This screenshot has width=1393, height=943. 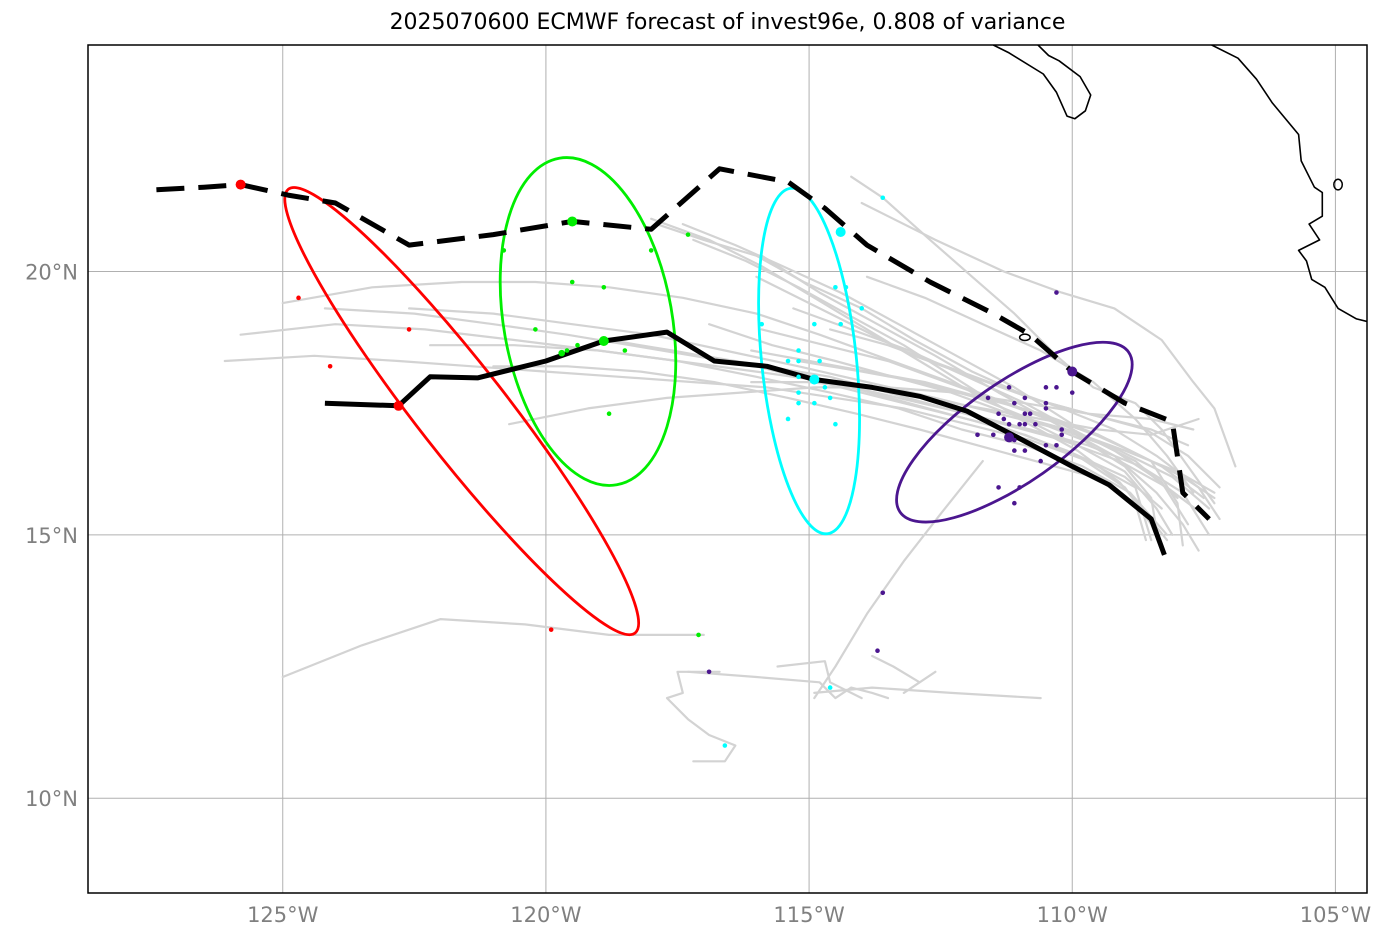 What do you see at coordinates (51, 272) in the screenshot?
I see `y-tick-label: 20°N` at bounding box center [51, 272].